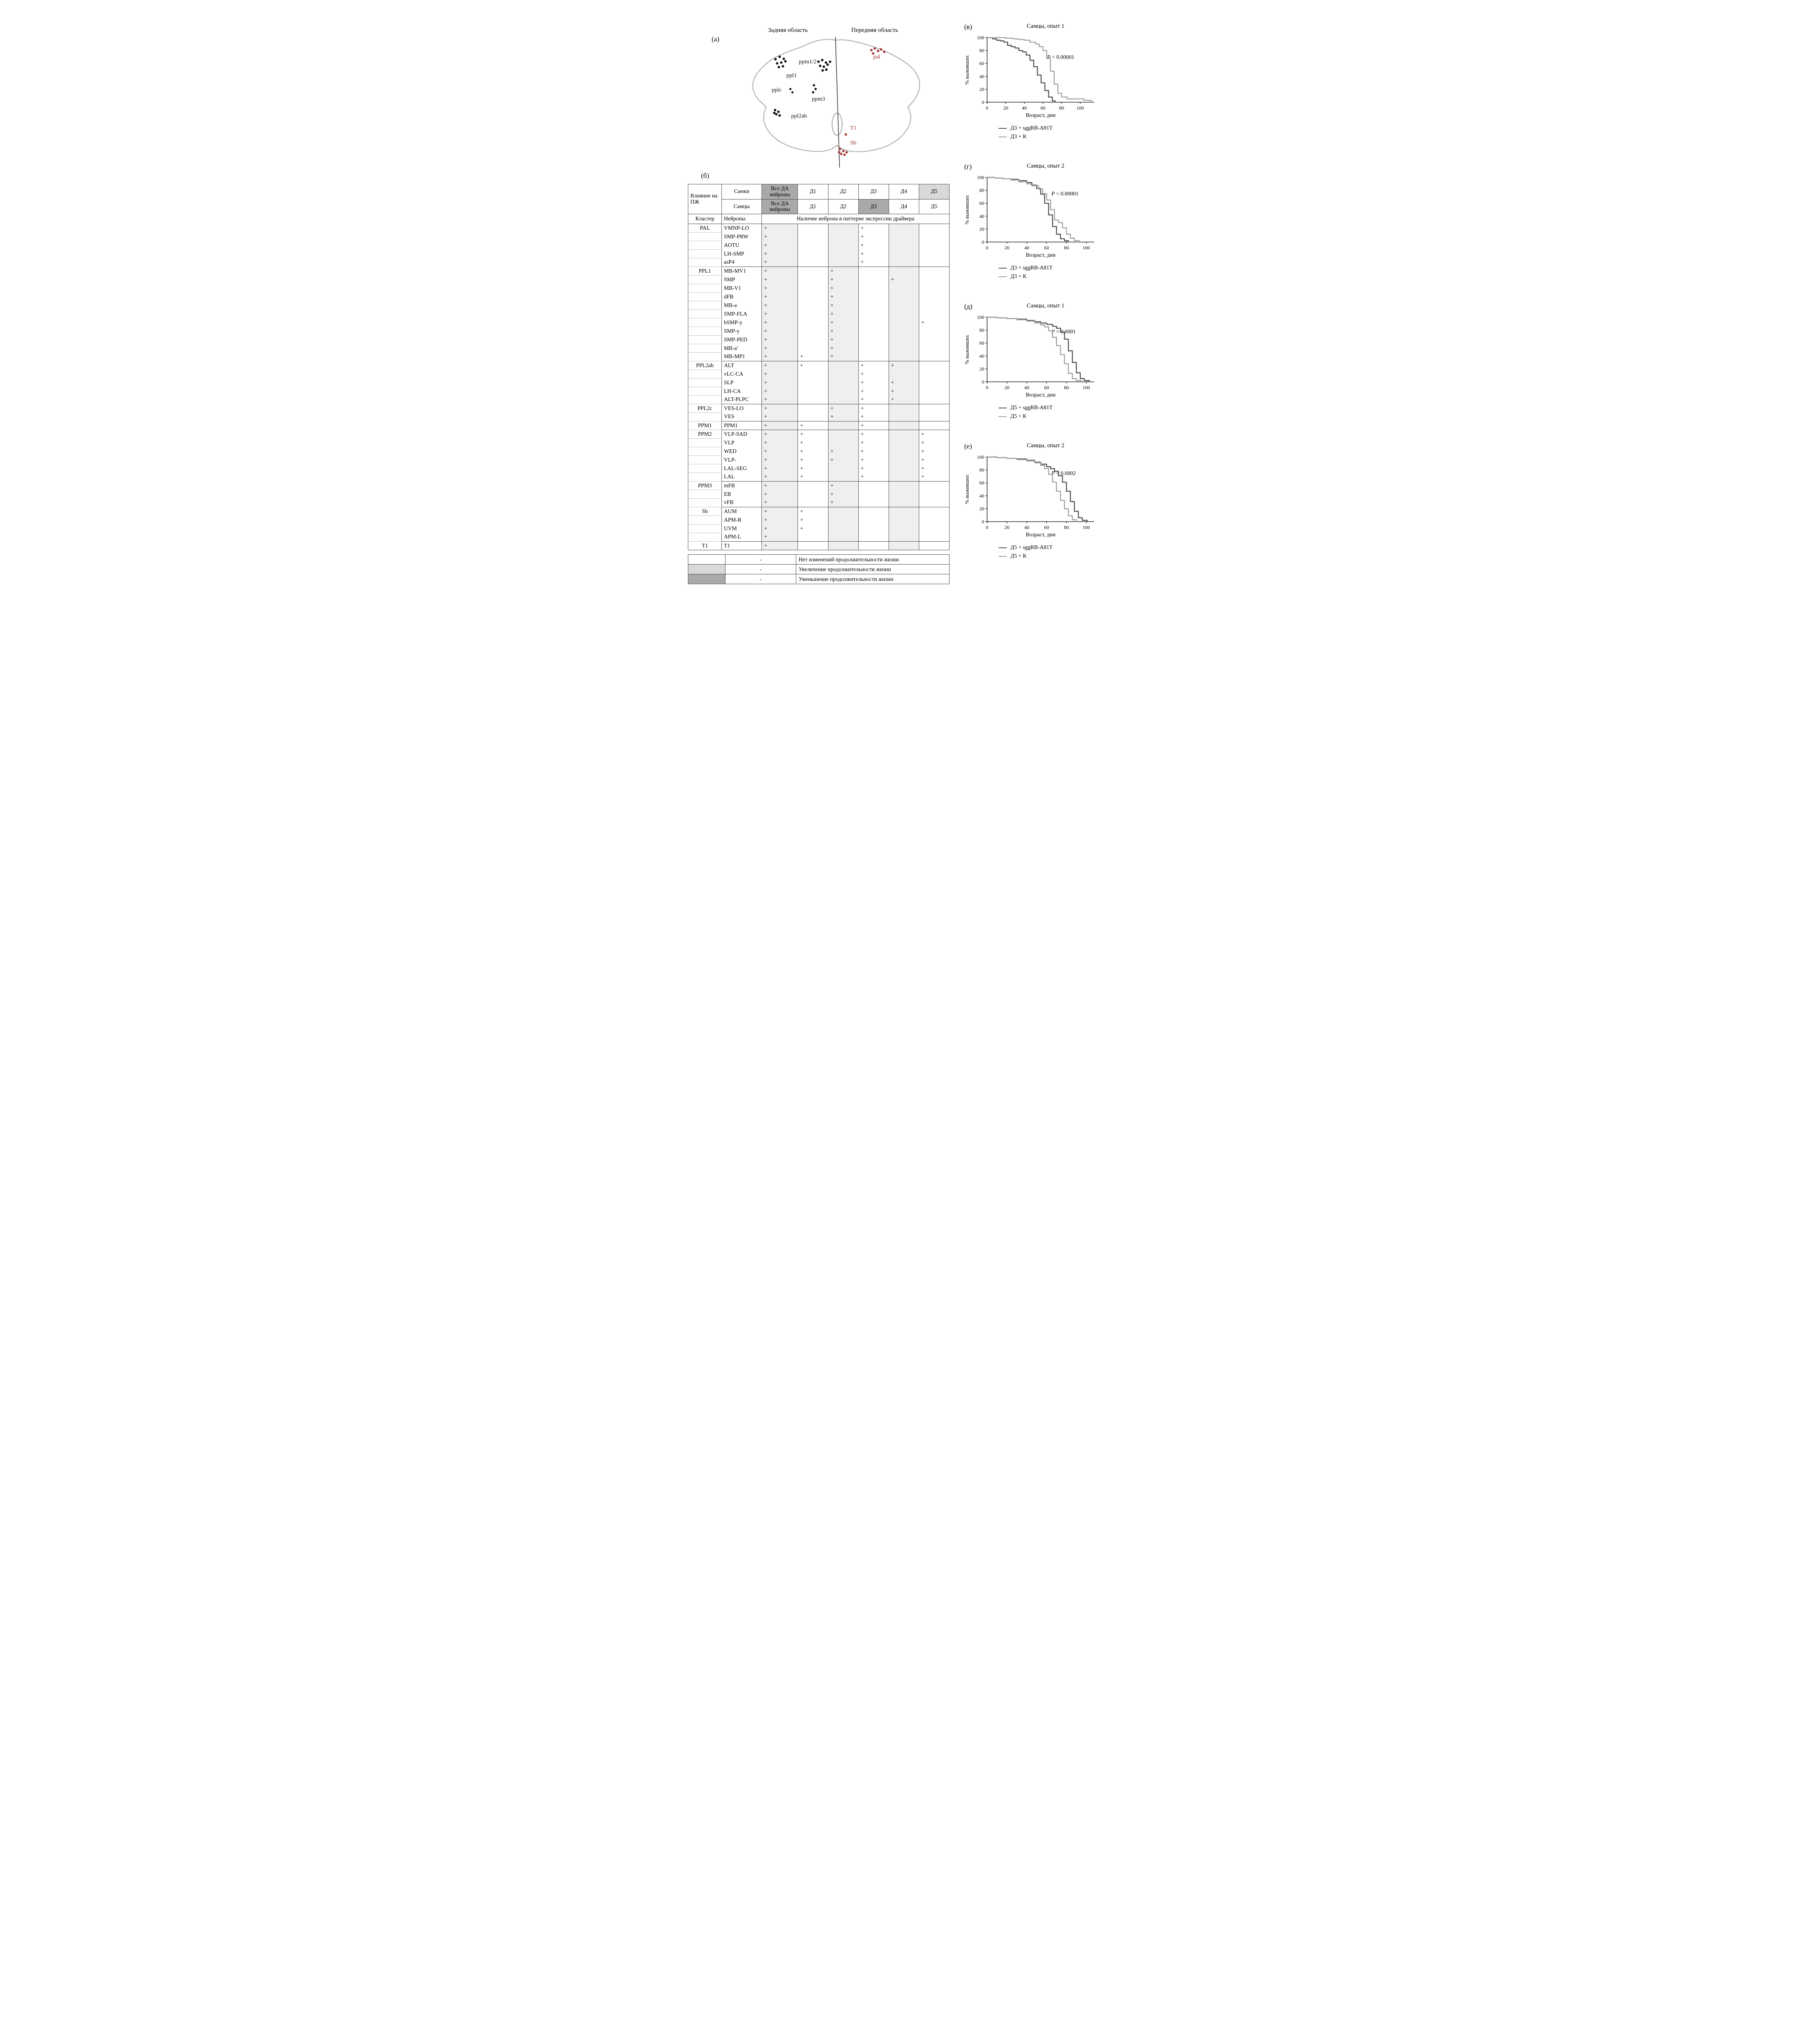  I want to click on cluster-cell-PPL1: PPL1, so click(704, 271).